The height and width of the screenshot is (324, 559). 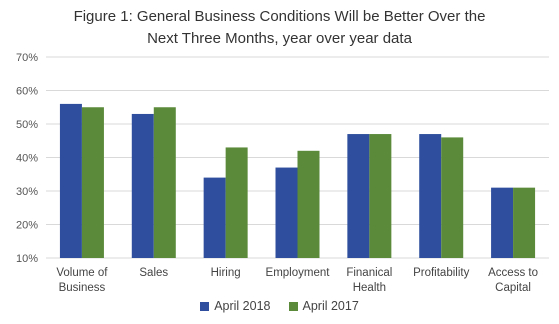 I want to click on y-tick-label: 30%, so click(x=27, y=192).